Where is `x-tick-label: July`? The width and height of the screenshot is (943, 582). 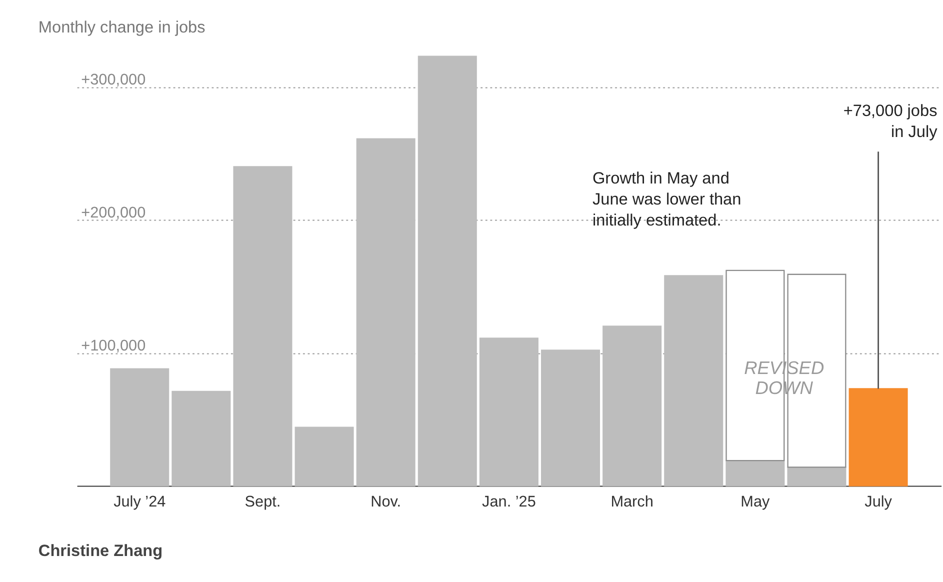 x-tick-label: July is located at coordinates (878, 501).